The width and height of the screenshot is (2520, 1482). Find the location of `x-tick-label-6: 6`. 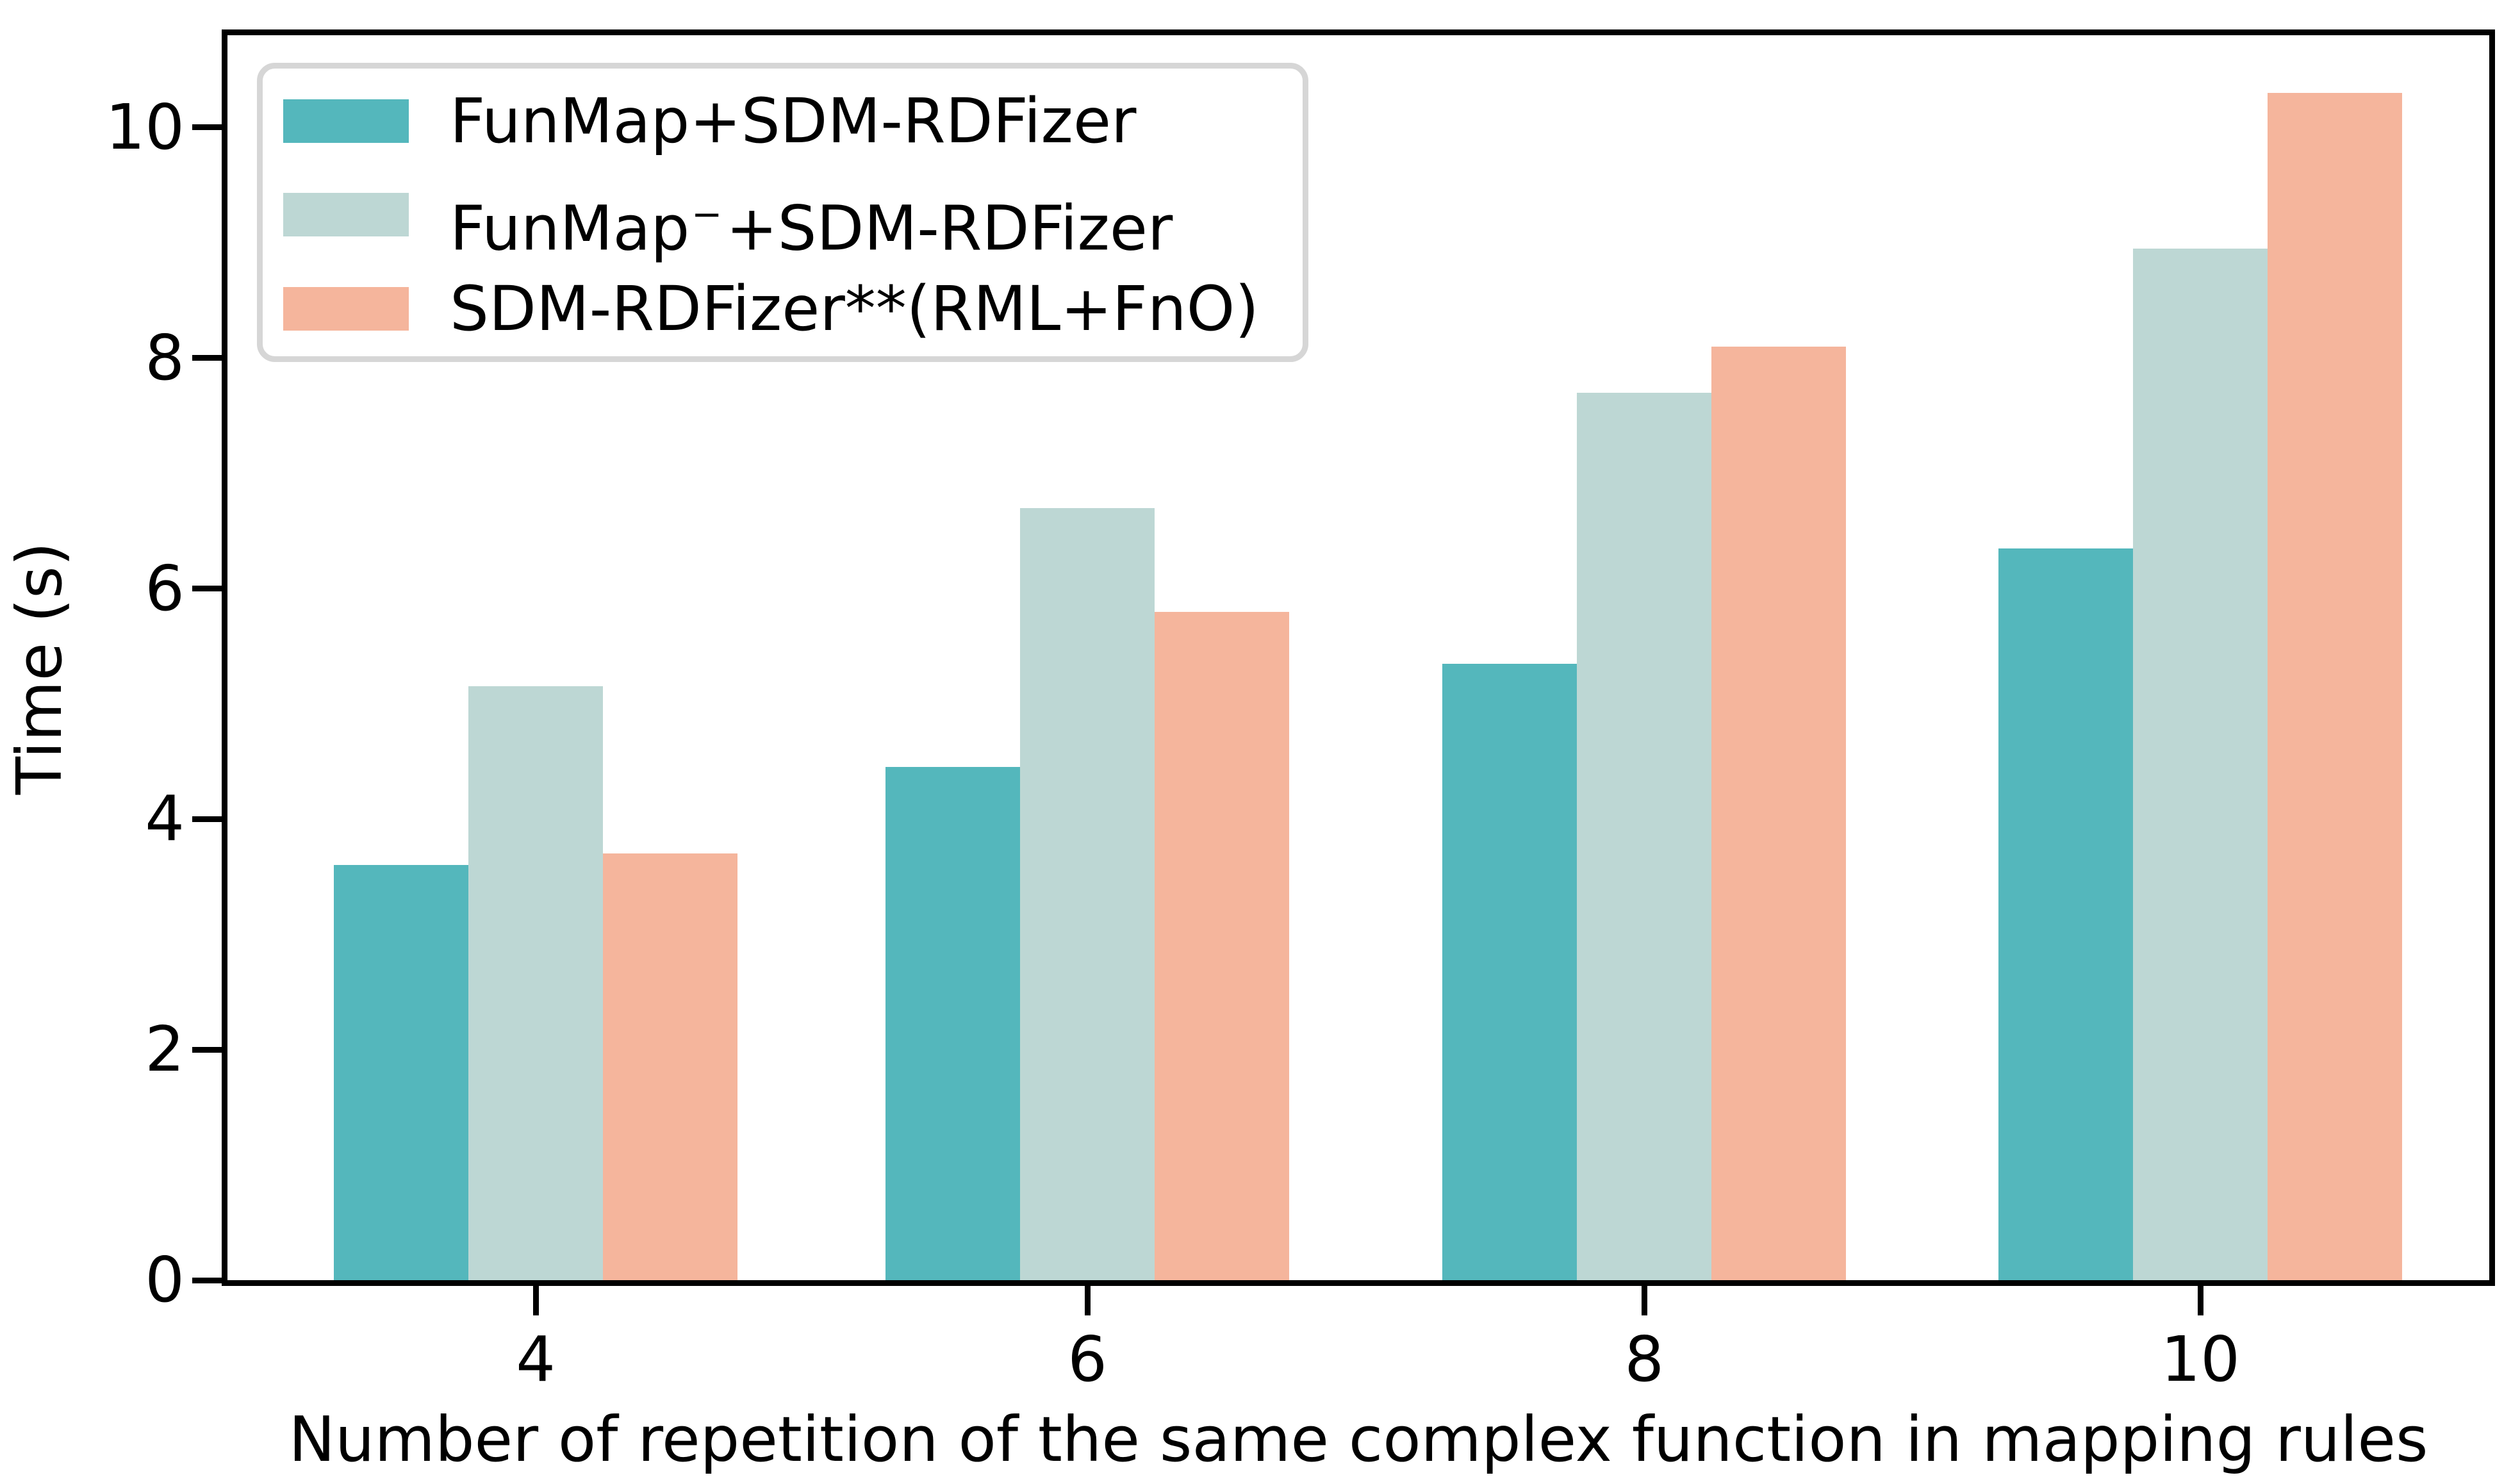

x-tick-label-6: 6 is located at coordinates (1087, 1360).